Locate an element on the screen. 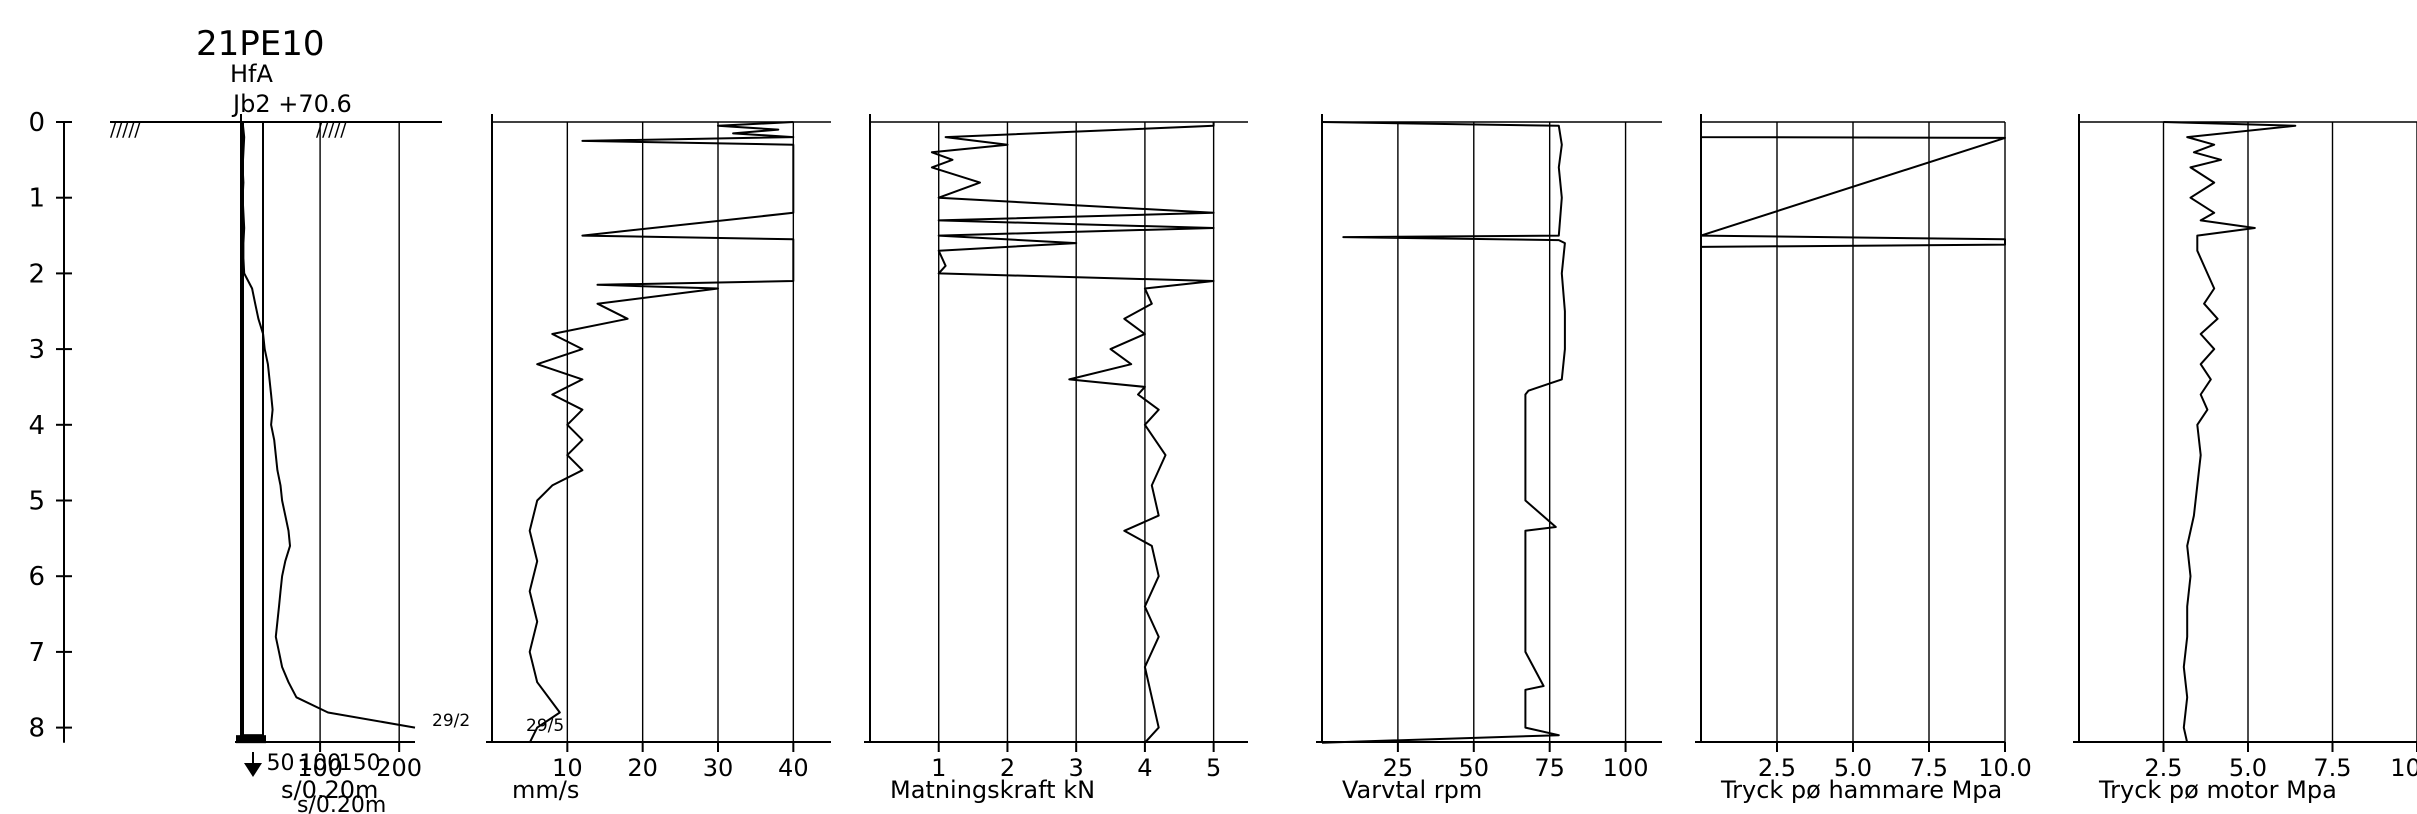 The width and height of the screenshot is (2417, 814). ground-hatch-right: ///// is located at coordinates (331, 130).